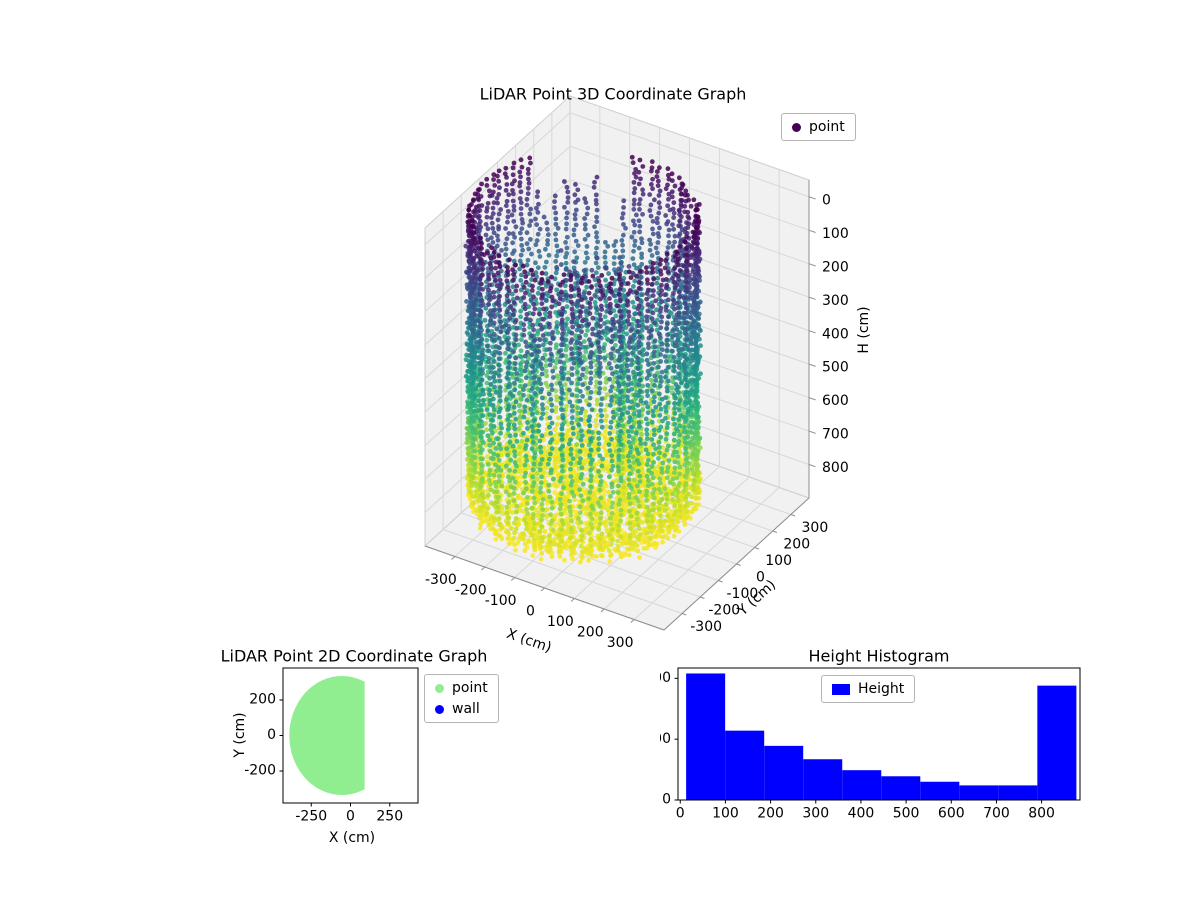 This screenshot has height=900, width=1200. What do you see at coordinates (864, 330) in the screenshot?
I see `plot-3d-zaxis-label: H (cm)` at bounding box center [864, 330].